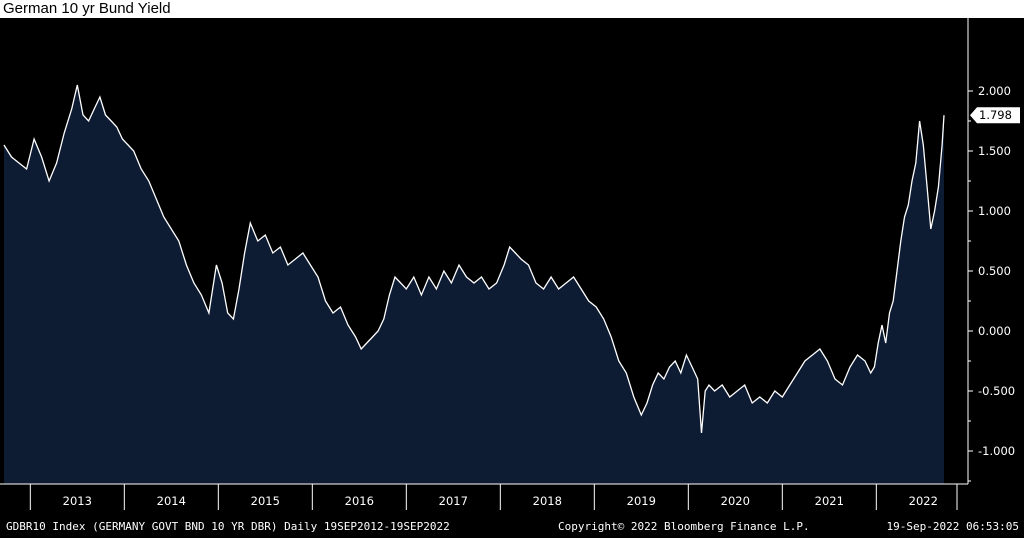 The image size is (1024, 538). Describe the element at coordinates (453, 501) in the screenshot. I see `x-tick-label: 2017` at that location.